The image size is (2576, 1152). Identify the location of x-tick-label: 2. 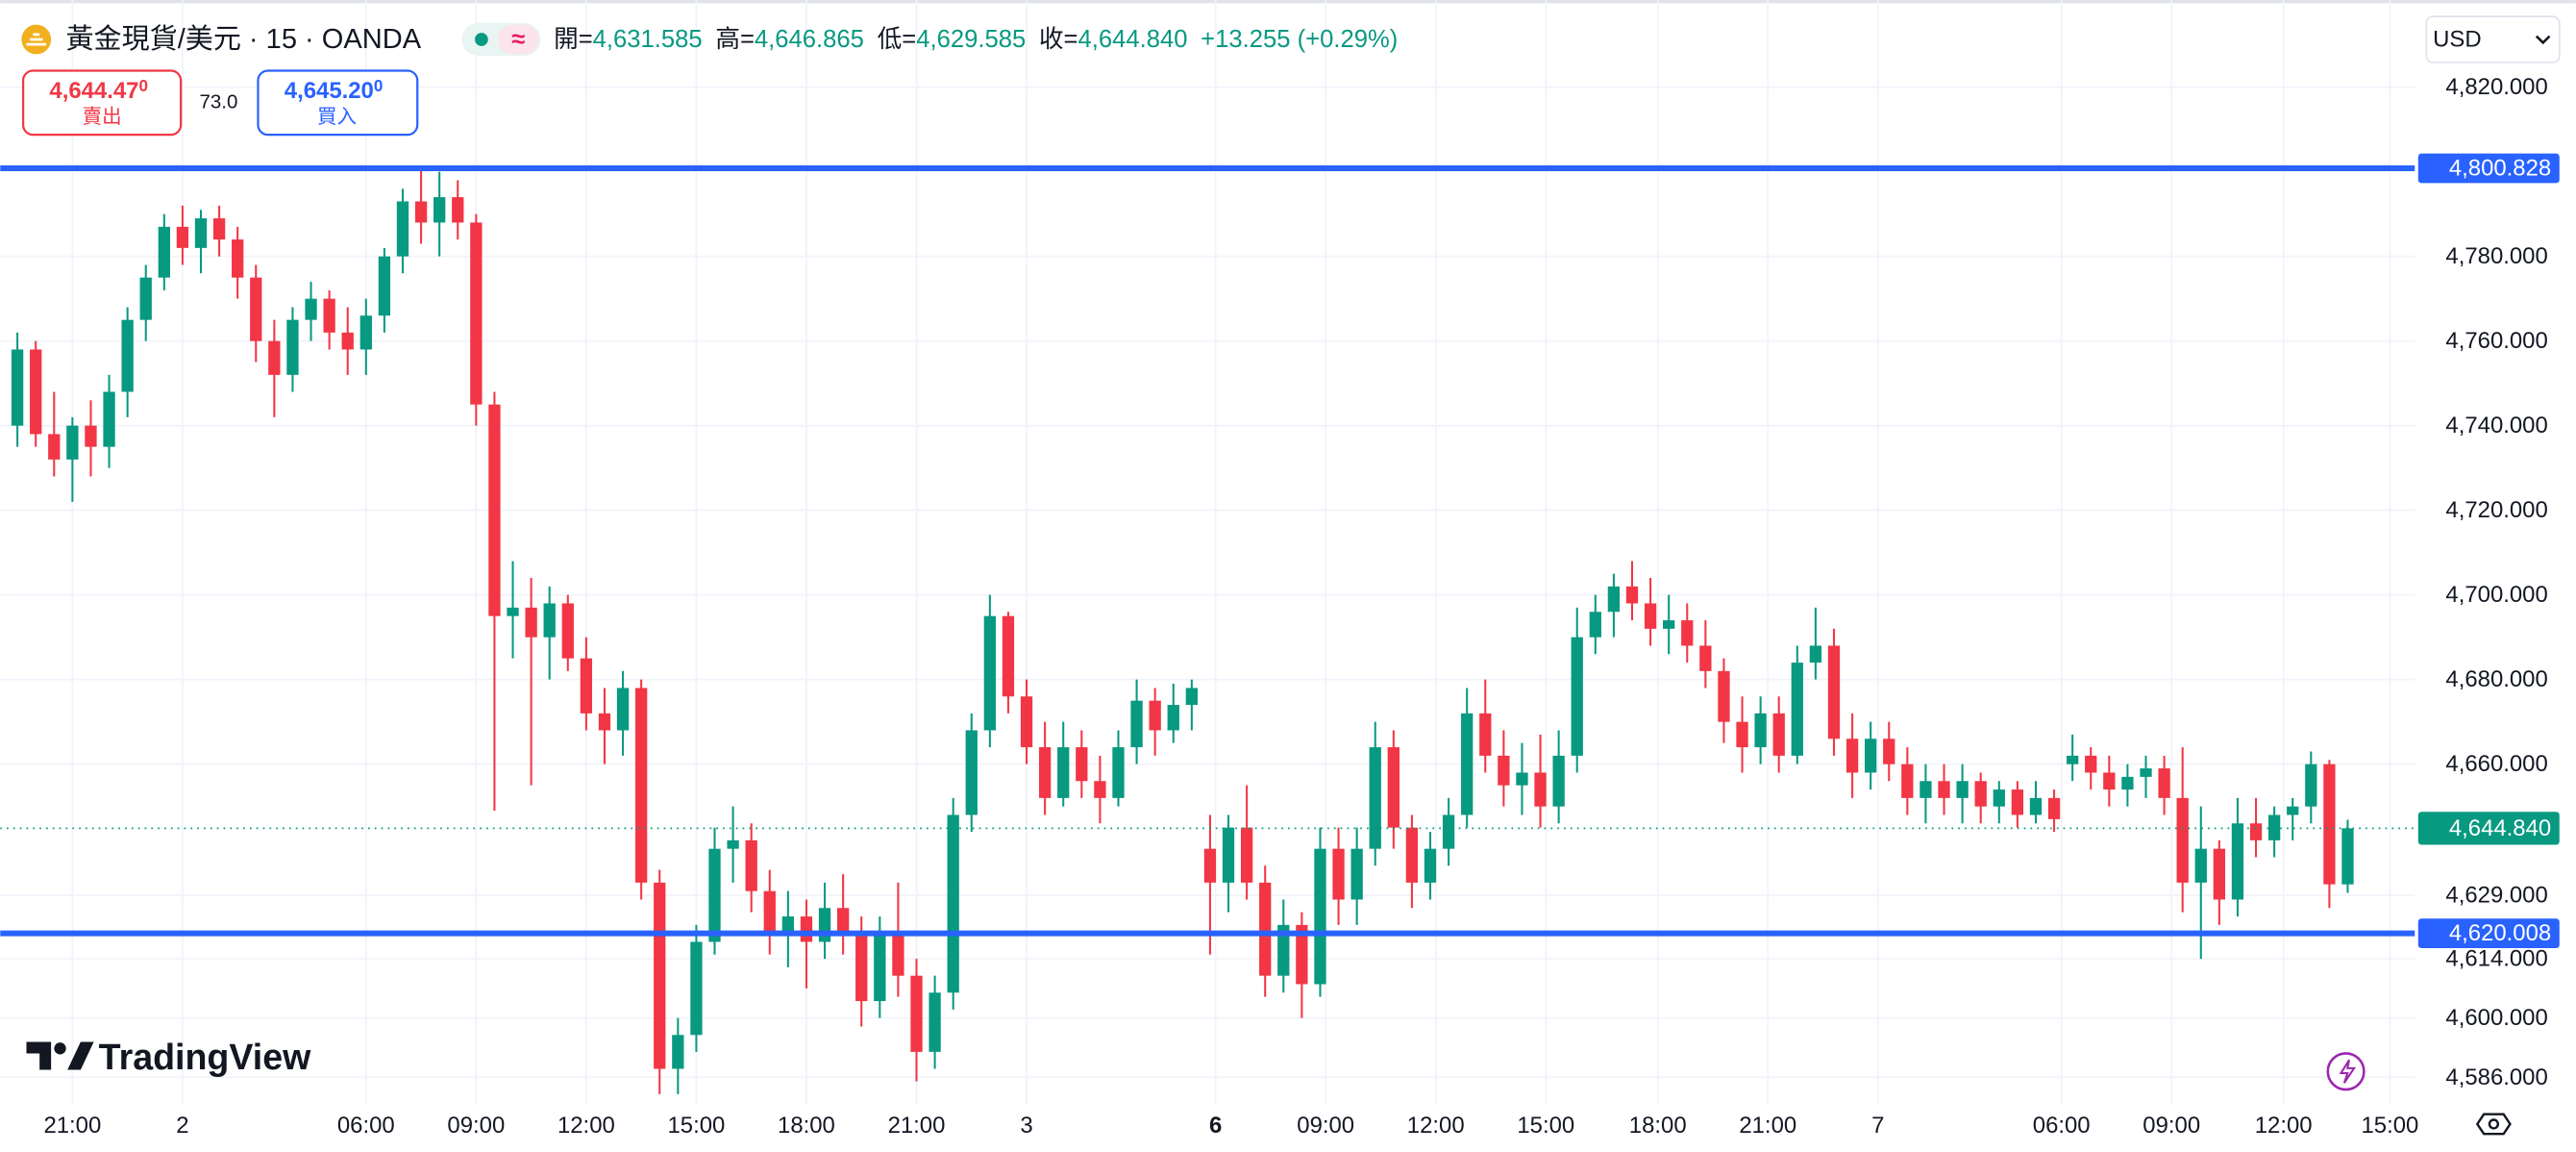
(182, 1126).